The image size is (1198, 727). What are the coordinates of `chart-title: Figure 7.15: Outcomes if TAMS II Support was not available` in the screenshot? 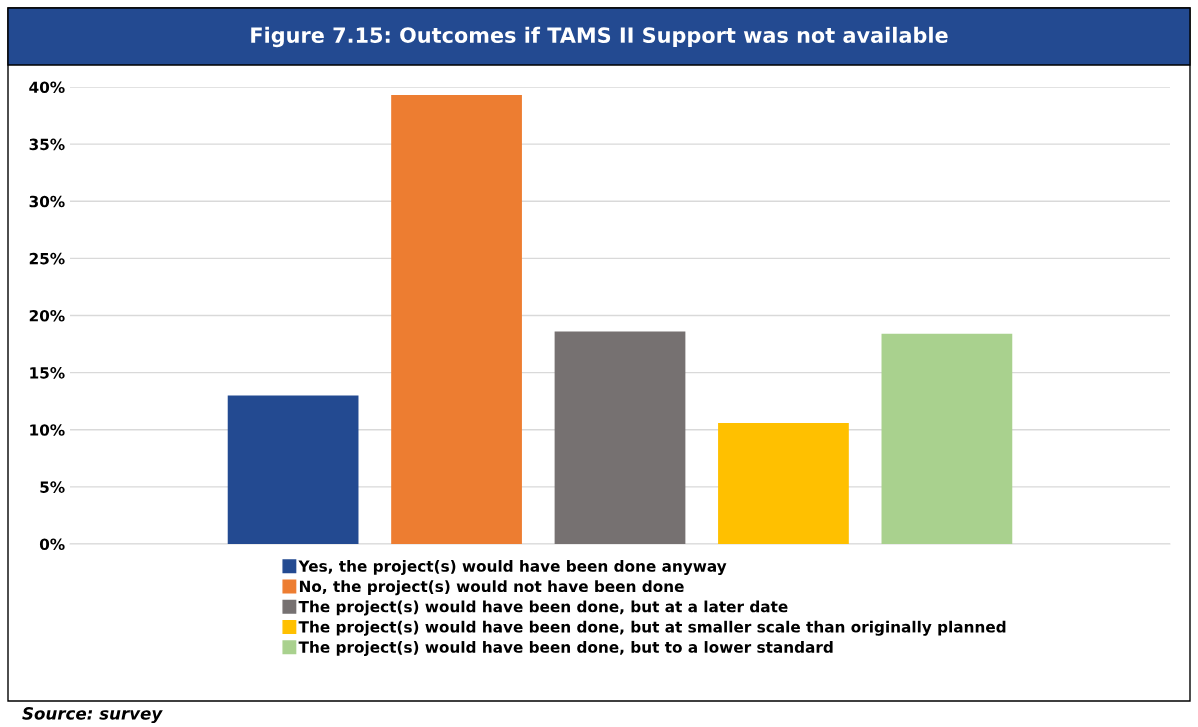 It's located at (599, 37).